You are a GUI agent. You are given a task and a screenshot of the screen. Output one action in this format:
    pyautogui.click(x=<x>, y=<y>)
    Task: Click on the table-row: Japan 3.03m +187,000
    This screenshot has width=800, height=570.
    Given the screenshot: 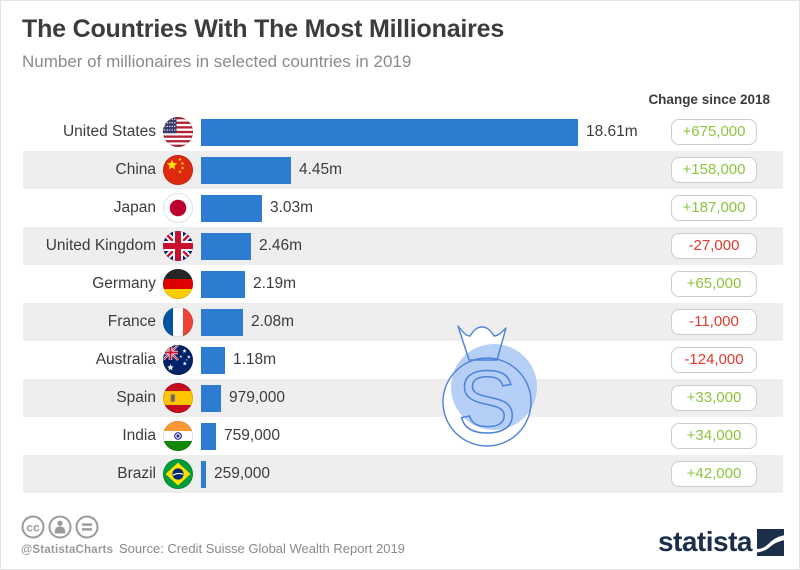 What is the action you would take?
    pyautogui.click(x=403, y=208)
    